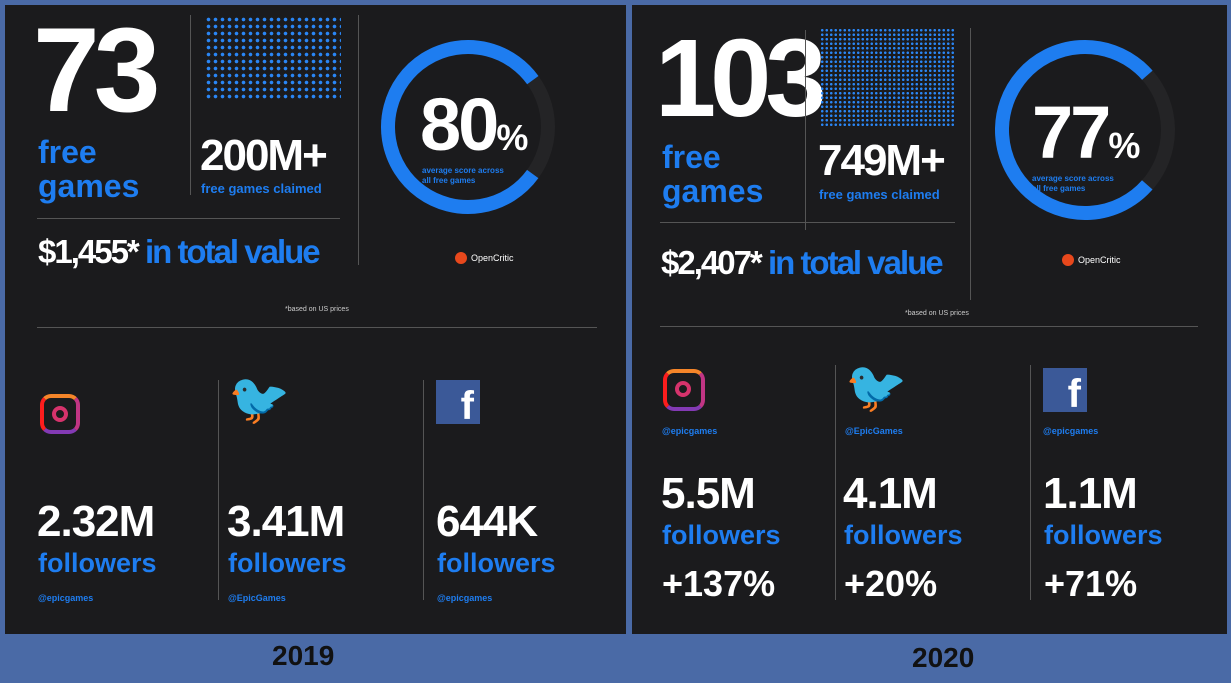 The height and width of the screenshot is (683, 1231). I want to click on total-value: $2,407* in total value, so click(802, 262).